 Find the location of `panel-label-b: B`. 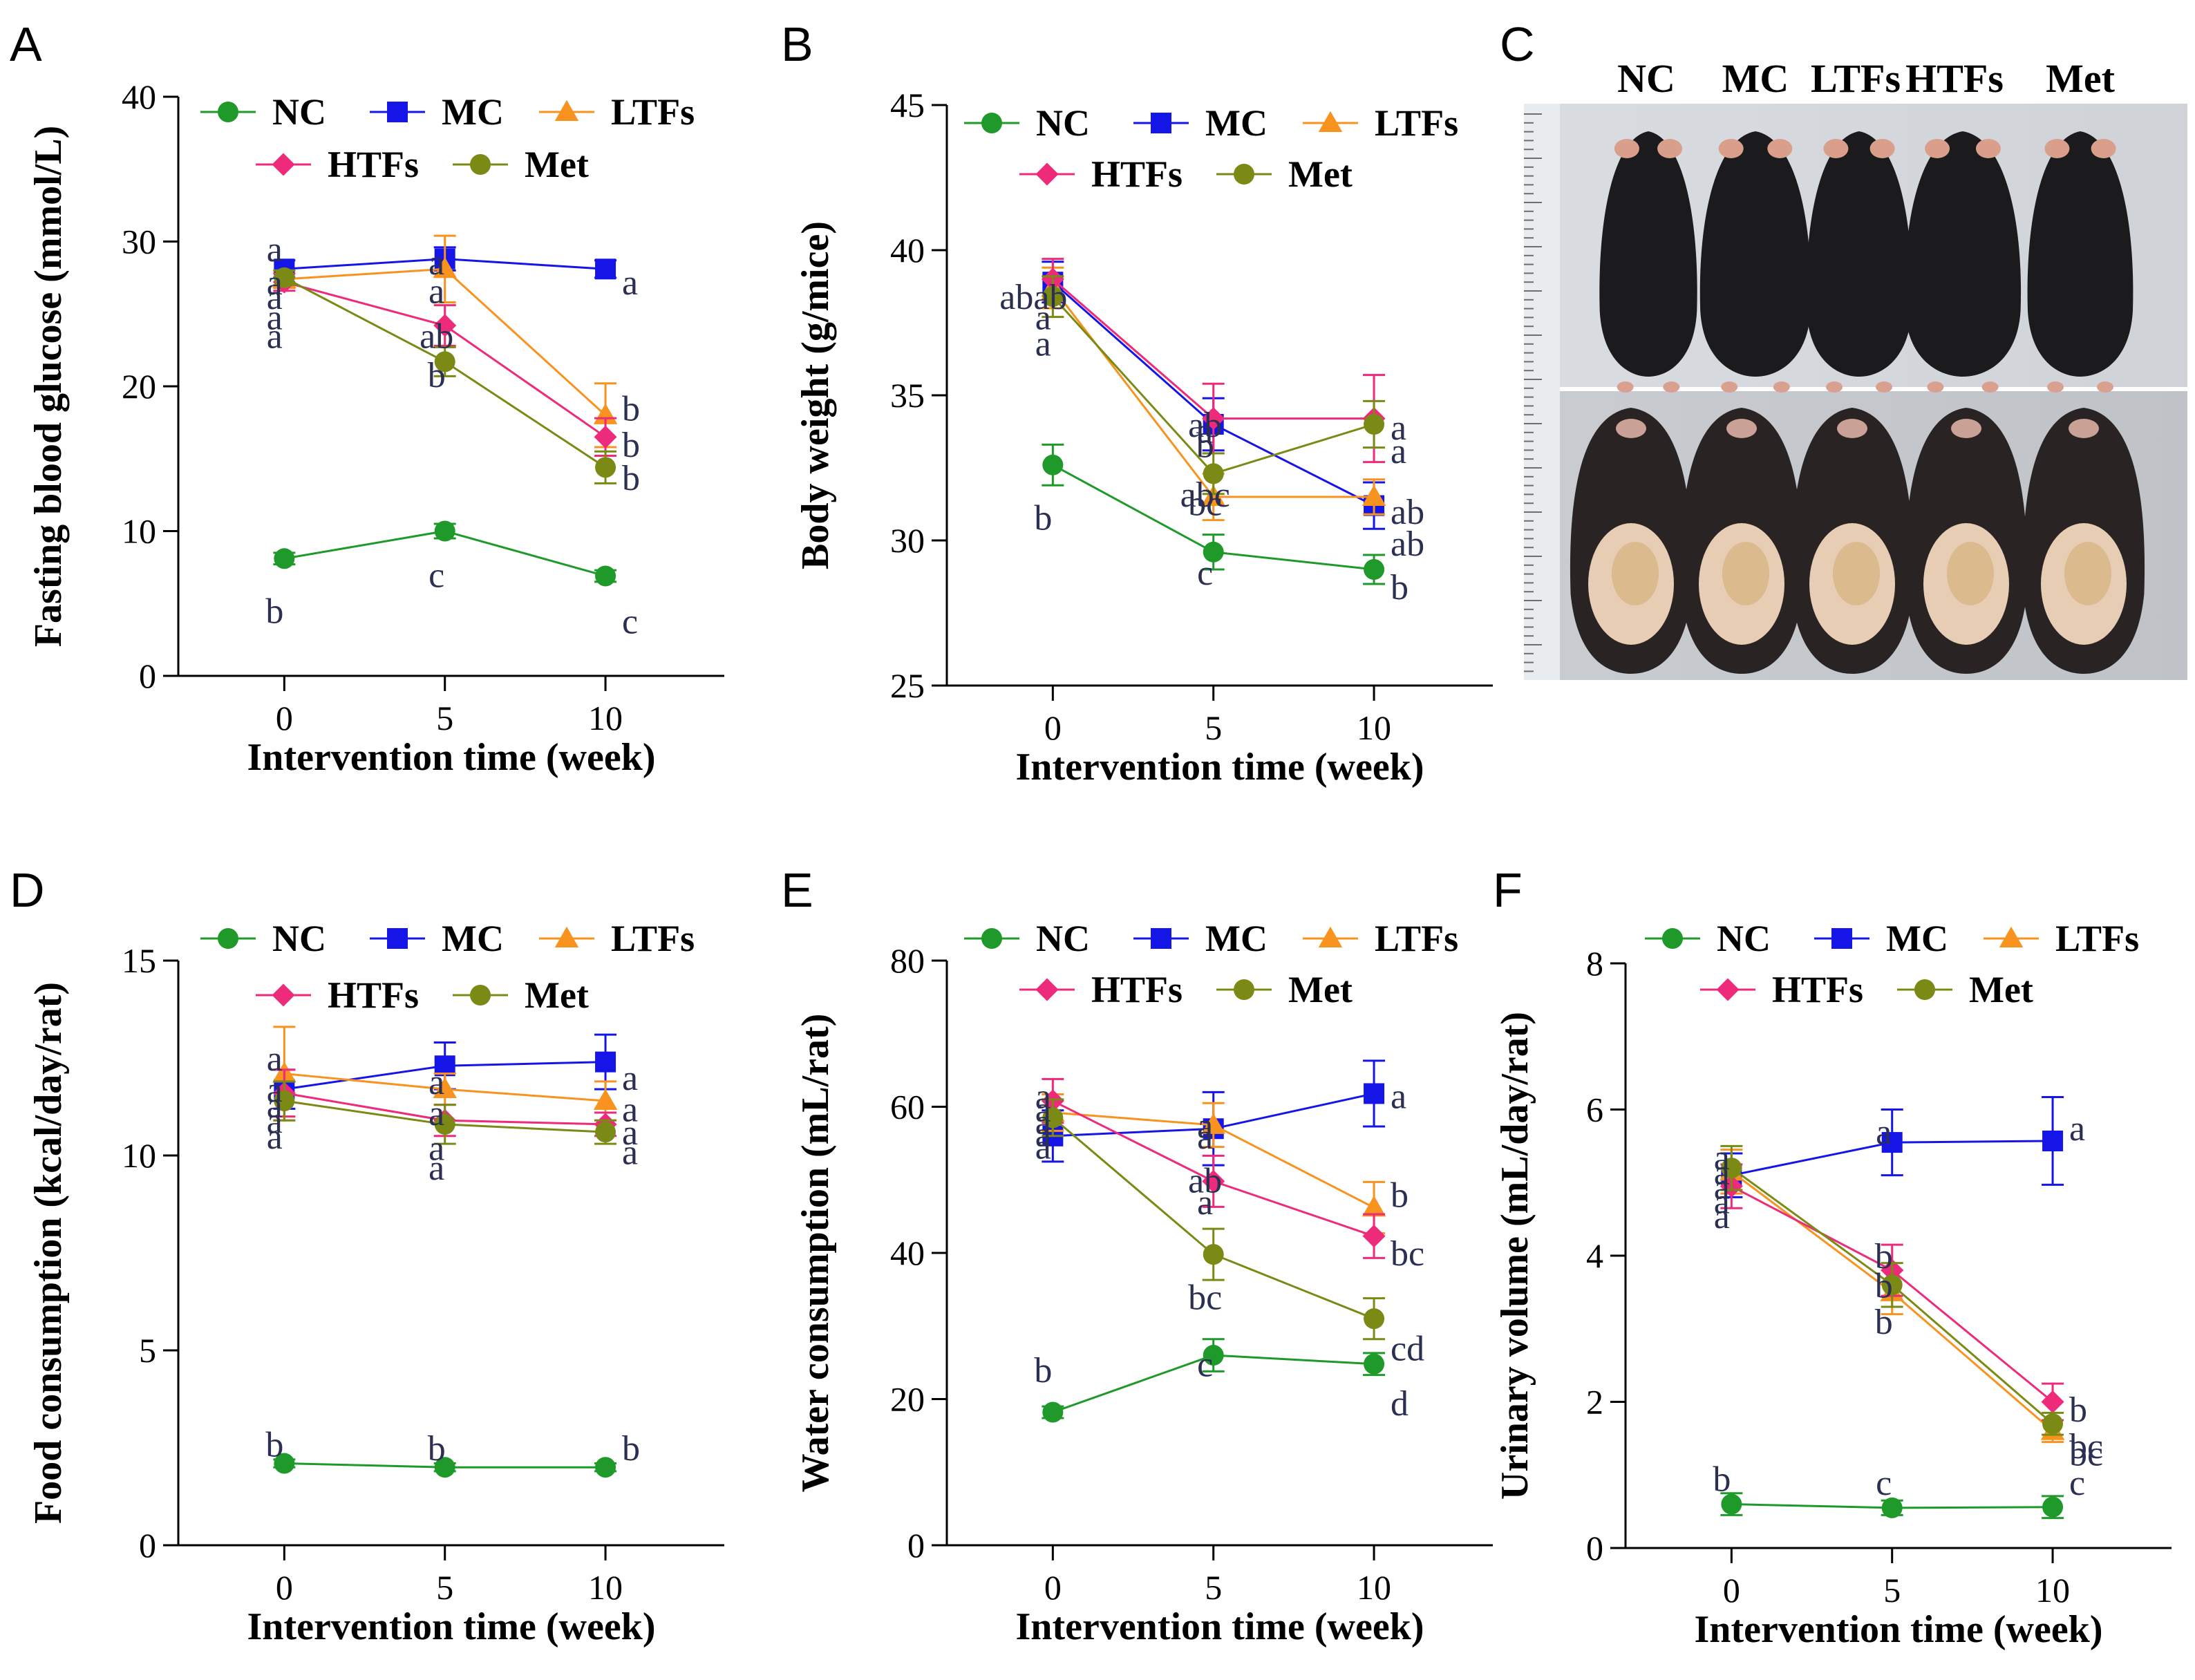

panel-label-b: B is located at coordinates (797, 44).